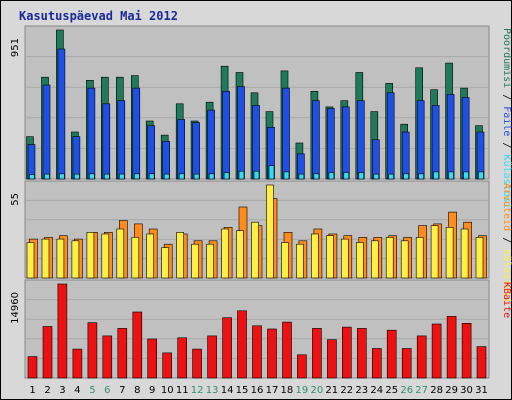 The height and width of the screenshot is (400, 512). What do you see at coordinates (15, 47) in the screenshot?
I see `y-max-label: 951` at bounding box center [15, 47].